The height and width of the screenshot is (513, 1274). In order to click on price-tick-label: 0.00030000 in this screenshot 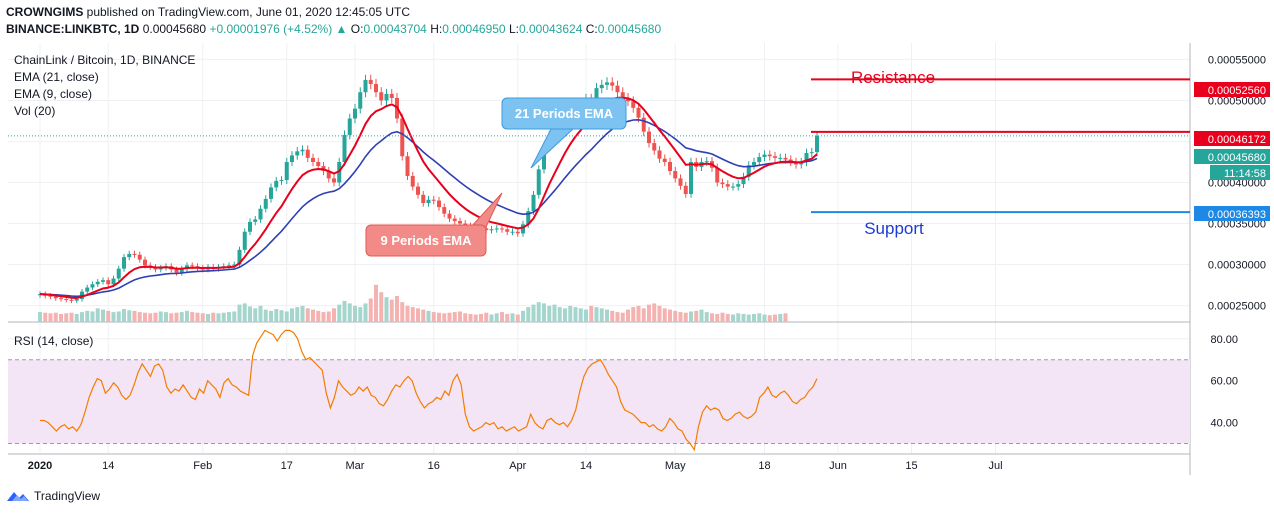, I will do `click(1237, 266)`.